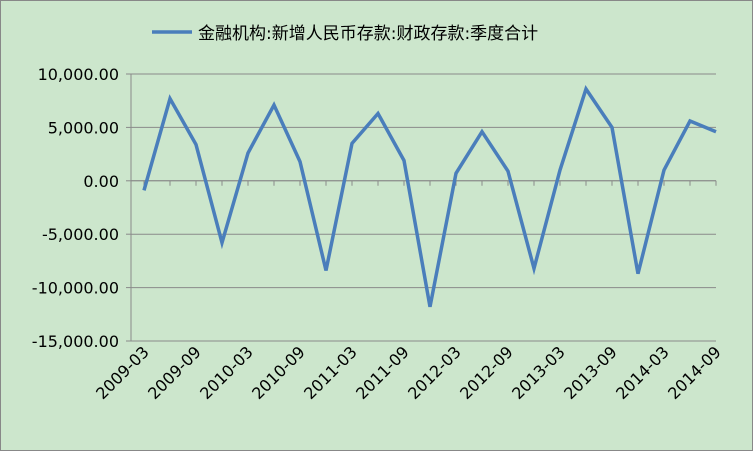 The height and width of the screenshot is (456, 753). I want to click on y-tick-label: 0.00, so click(101, 181).